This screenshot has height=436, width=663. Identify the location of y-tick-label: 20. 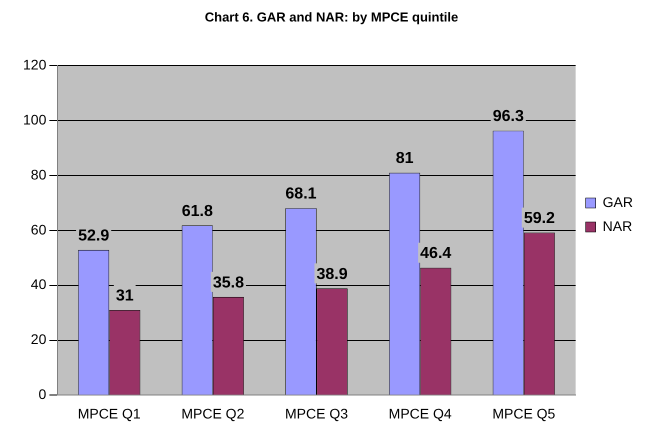
(38, 339).